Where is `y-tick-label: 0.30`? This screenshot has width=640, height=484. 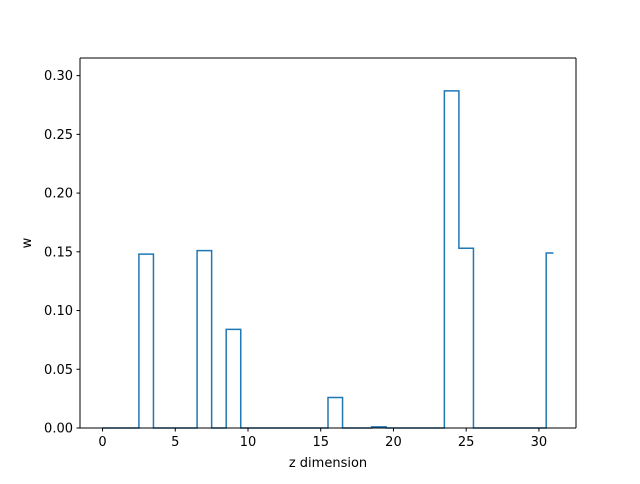 y-tick-label: 0.30 is located at coordinates (58, 76).